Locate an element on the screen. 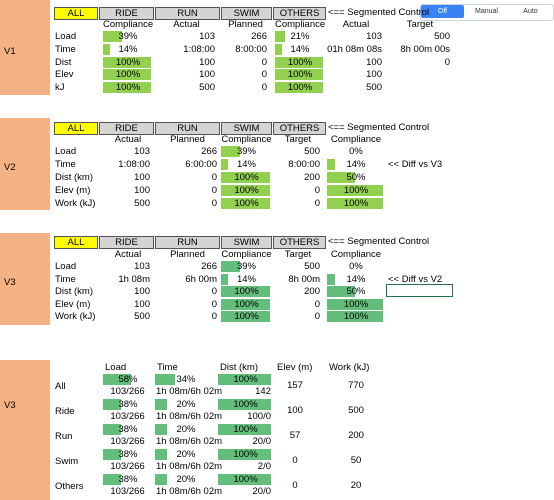 This screenshot has width=554, height=500. percent-label: 39% is located at coordinates (246, 151).